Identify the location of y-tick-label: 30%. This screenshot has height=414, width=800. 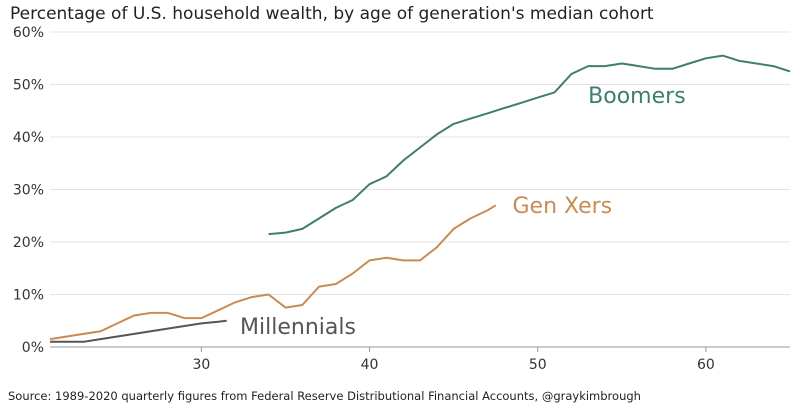
(28, 191).